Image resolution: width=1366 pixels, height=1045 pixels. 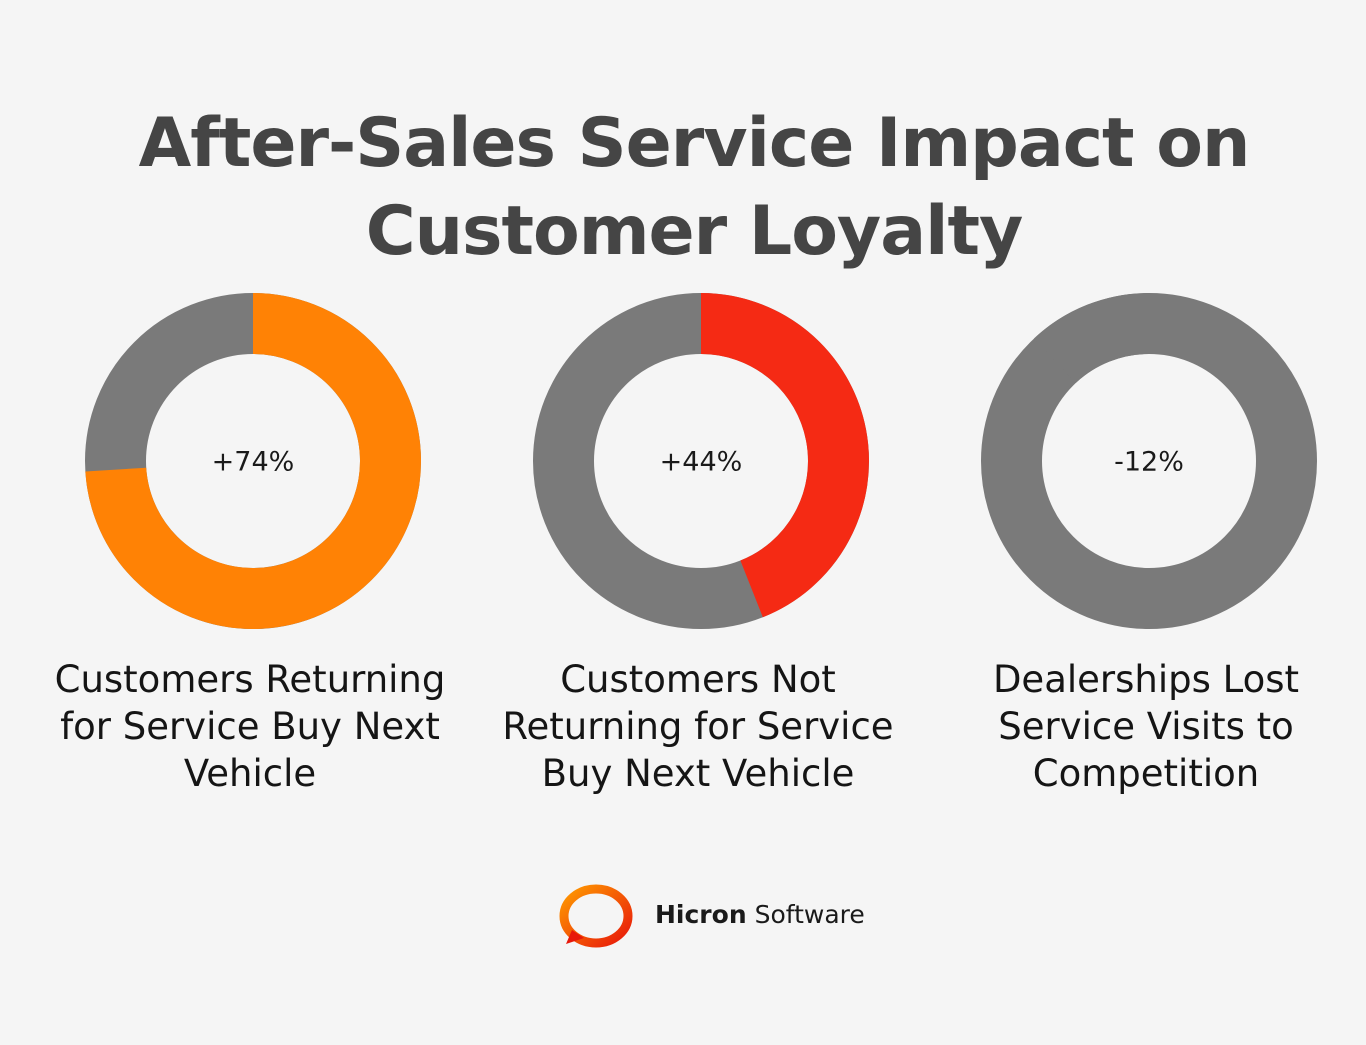 What do you see at coordinates (701, 462) in the screenshot?
I see `donut-value-label: +44%` at bounding box center [701, 462].